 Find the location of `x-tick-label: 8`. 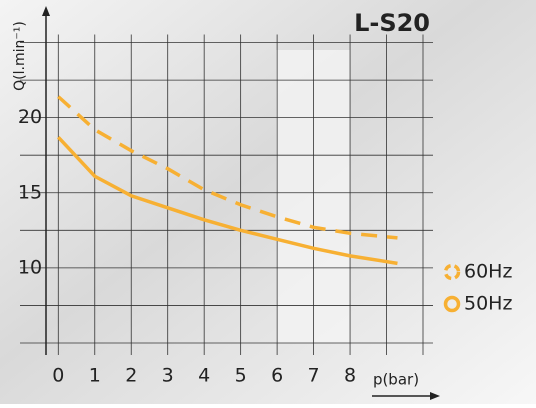

x-tick-label: 8 is located at coordinates (350, 376).